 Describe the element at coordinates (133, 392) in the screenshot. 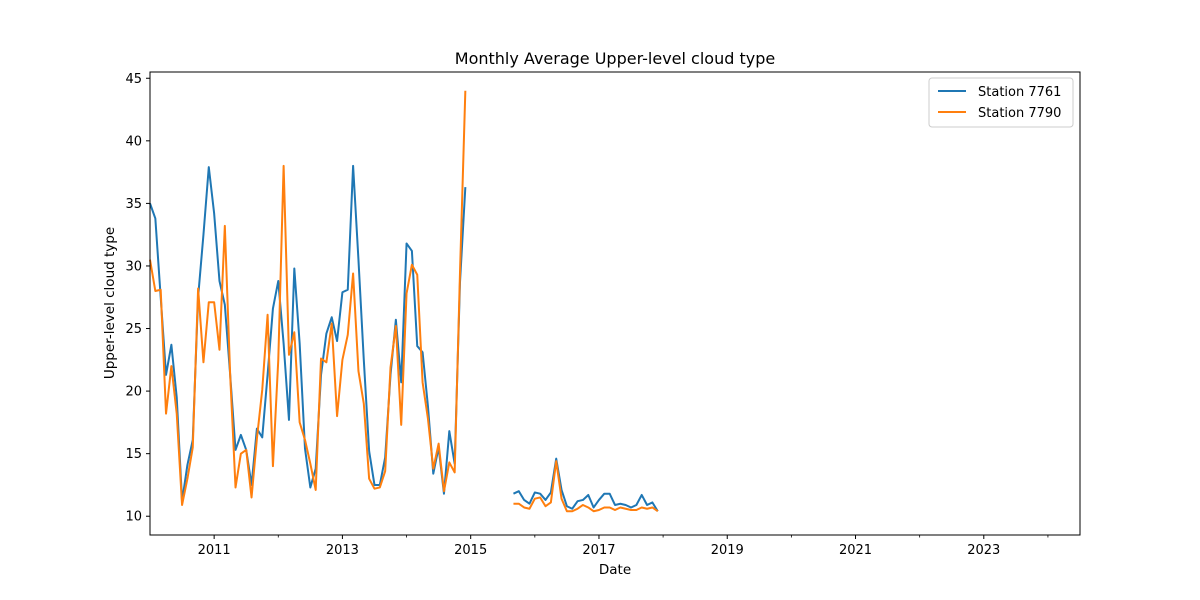

I see `y-tick-label: 20` at that location.